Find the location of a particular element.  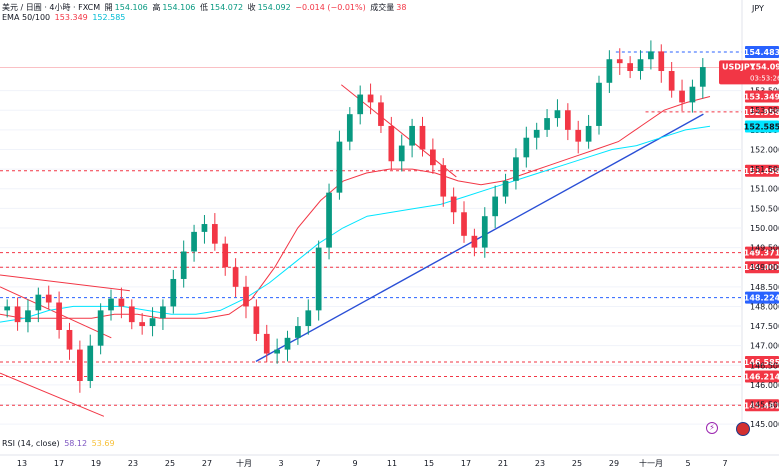

volume-value: 38 is located at coordinates (401, 7).